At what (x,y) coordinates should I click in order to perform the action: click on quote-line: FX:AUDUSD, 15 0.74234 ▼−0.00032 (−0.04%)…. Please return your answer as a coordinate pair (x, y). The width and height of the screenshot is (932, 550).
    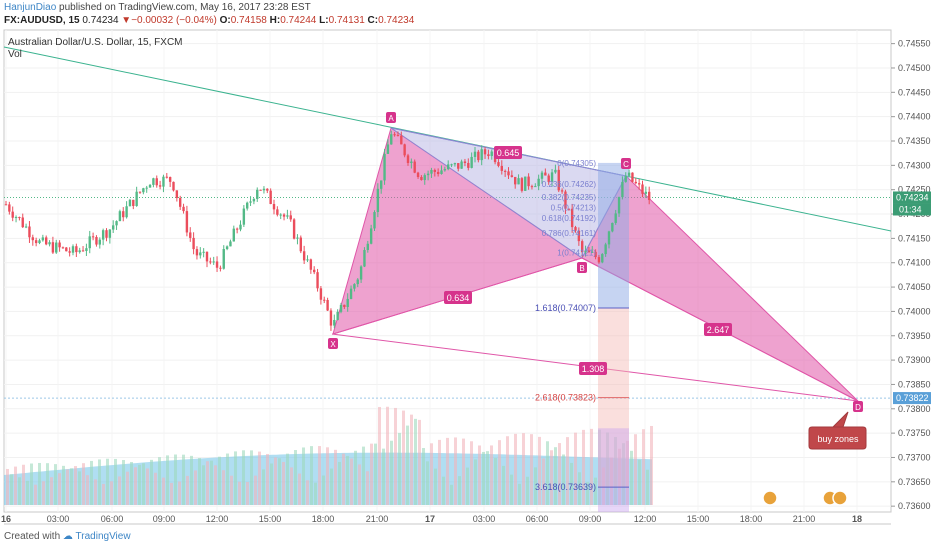
    Looking at the image, I should click on (209, 20).